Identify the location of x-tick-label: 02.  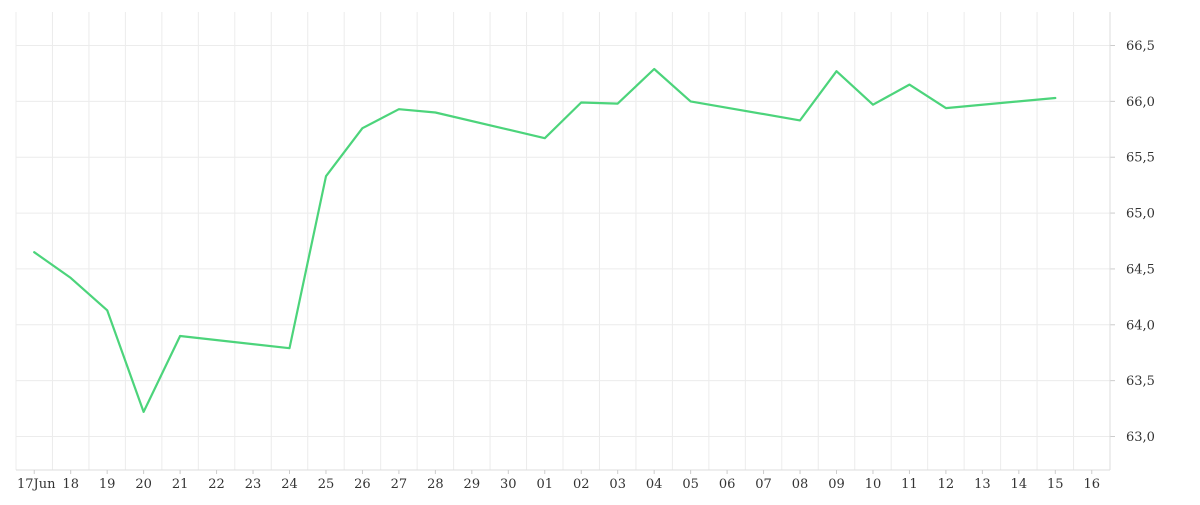
(581, 484).